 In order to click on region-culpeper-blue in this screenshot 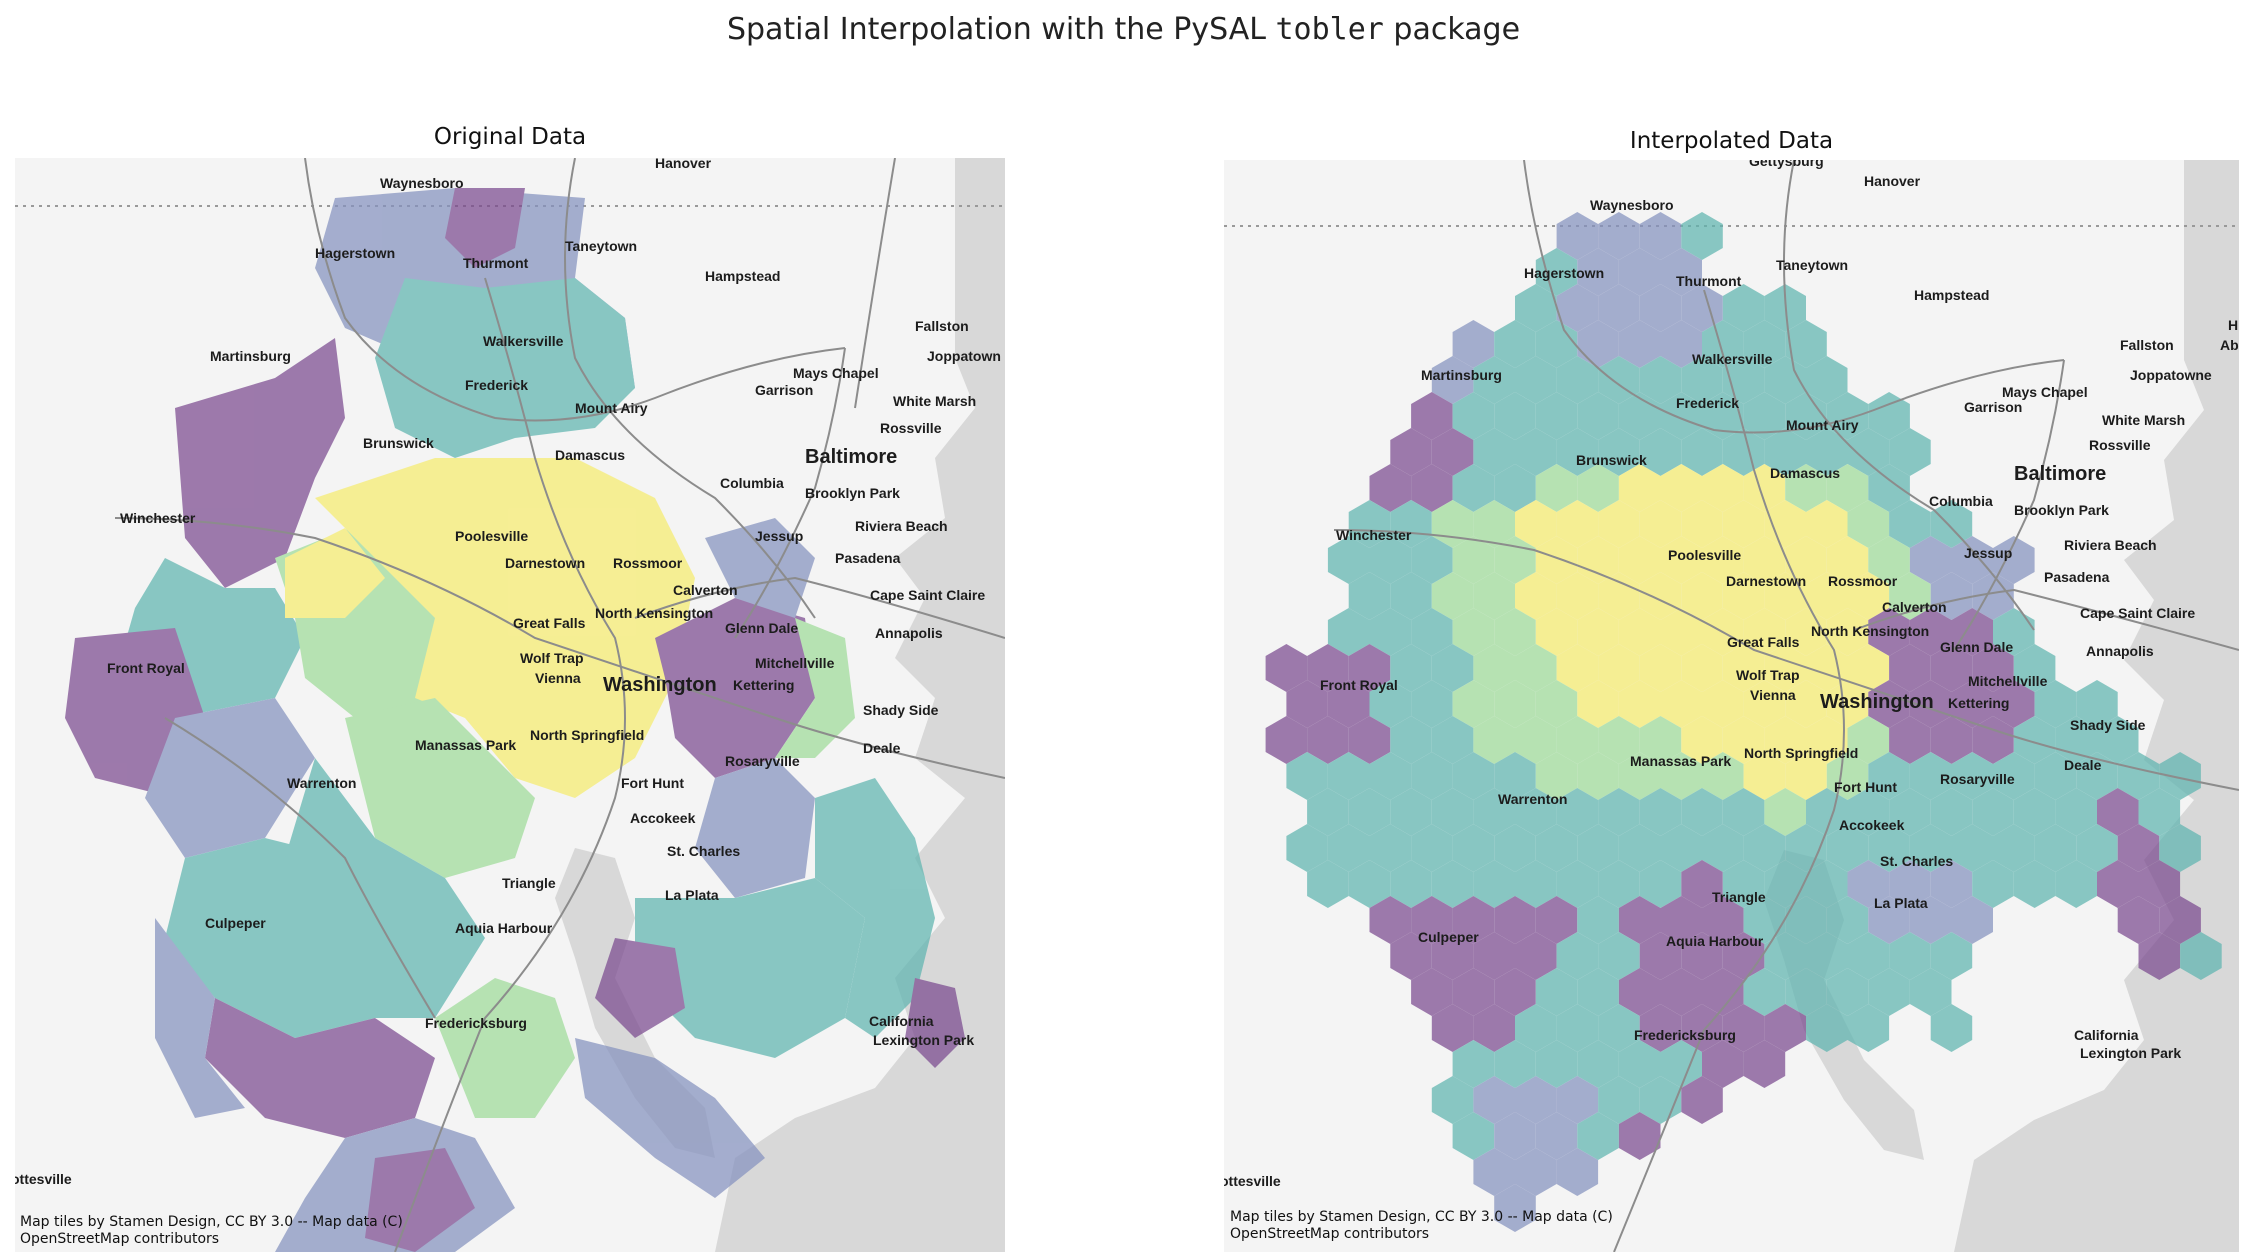, I will do `click(200, 1018)`.